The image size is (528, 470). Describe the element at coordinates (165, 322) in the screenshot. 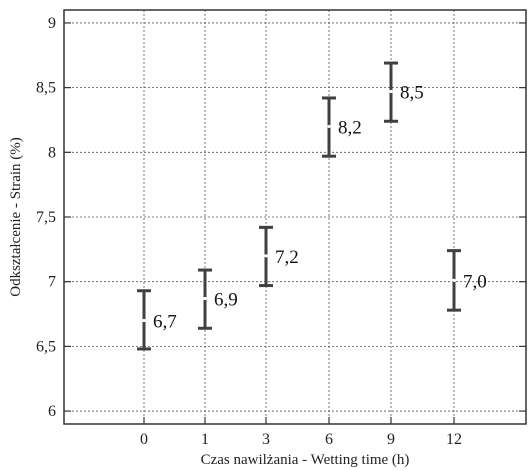

I see `data-label: 6,7` at that location.